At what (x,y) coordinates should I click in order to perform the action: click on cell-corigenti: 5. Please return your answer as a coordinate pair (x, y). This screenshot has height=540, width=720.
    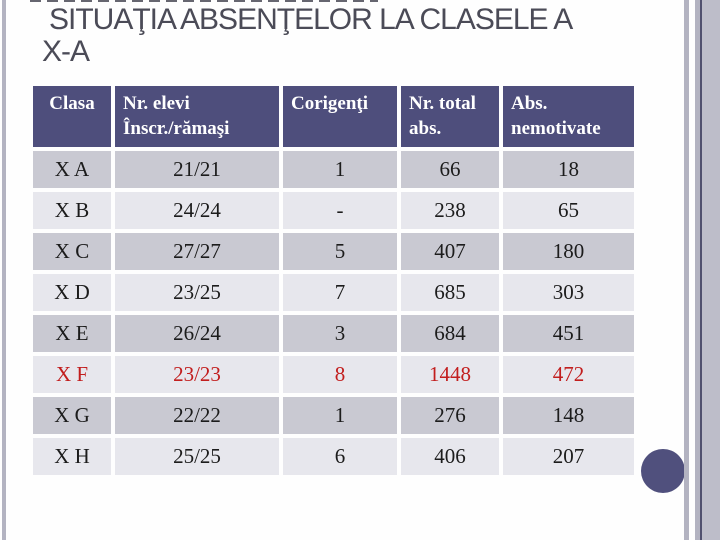
    Looking at the image, I should click on (340, 251).